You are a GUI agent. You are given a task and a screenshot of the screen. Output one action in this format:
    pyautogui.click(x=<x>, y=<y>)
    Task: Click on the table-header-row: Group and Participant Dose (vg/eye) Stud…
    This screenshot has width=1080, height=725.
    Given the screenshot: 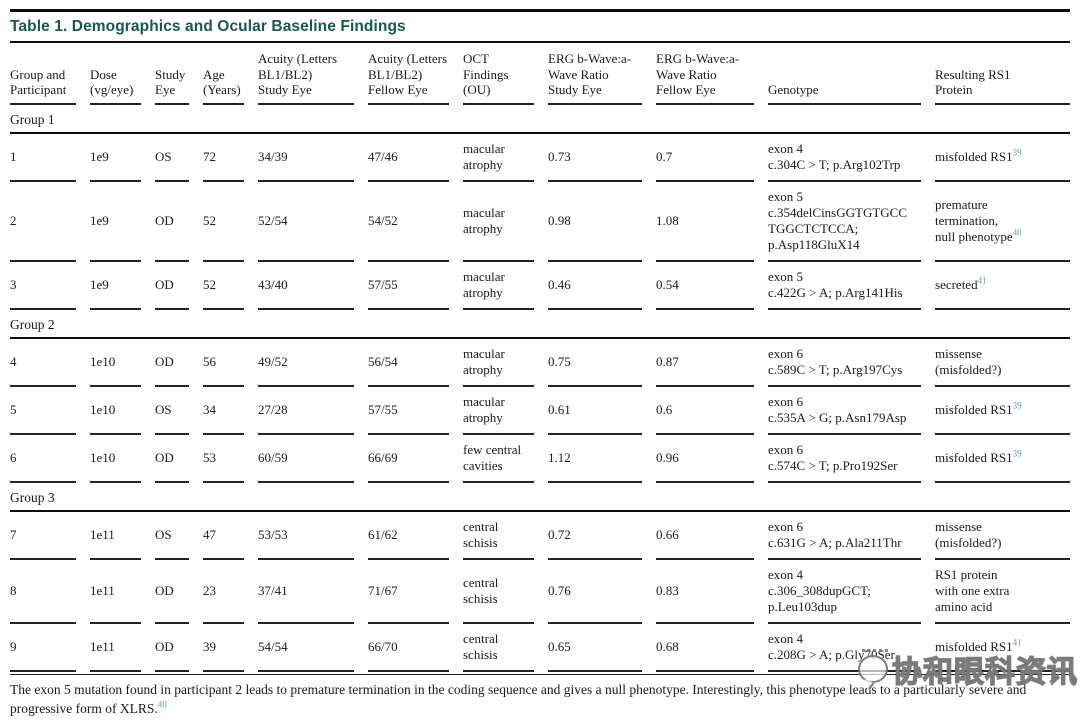 What is the action you would take?
    pyautogui.click(x=540, y=74)
    